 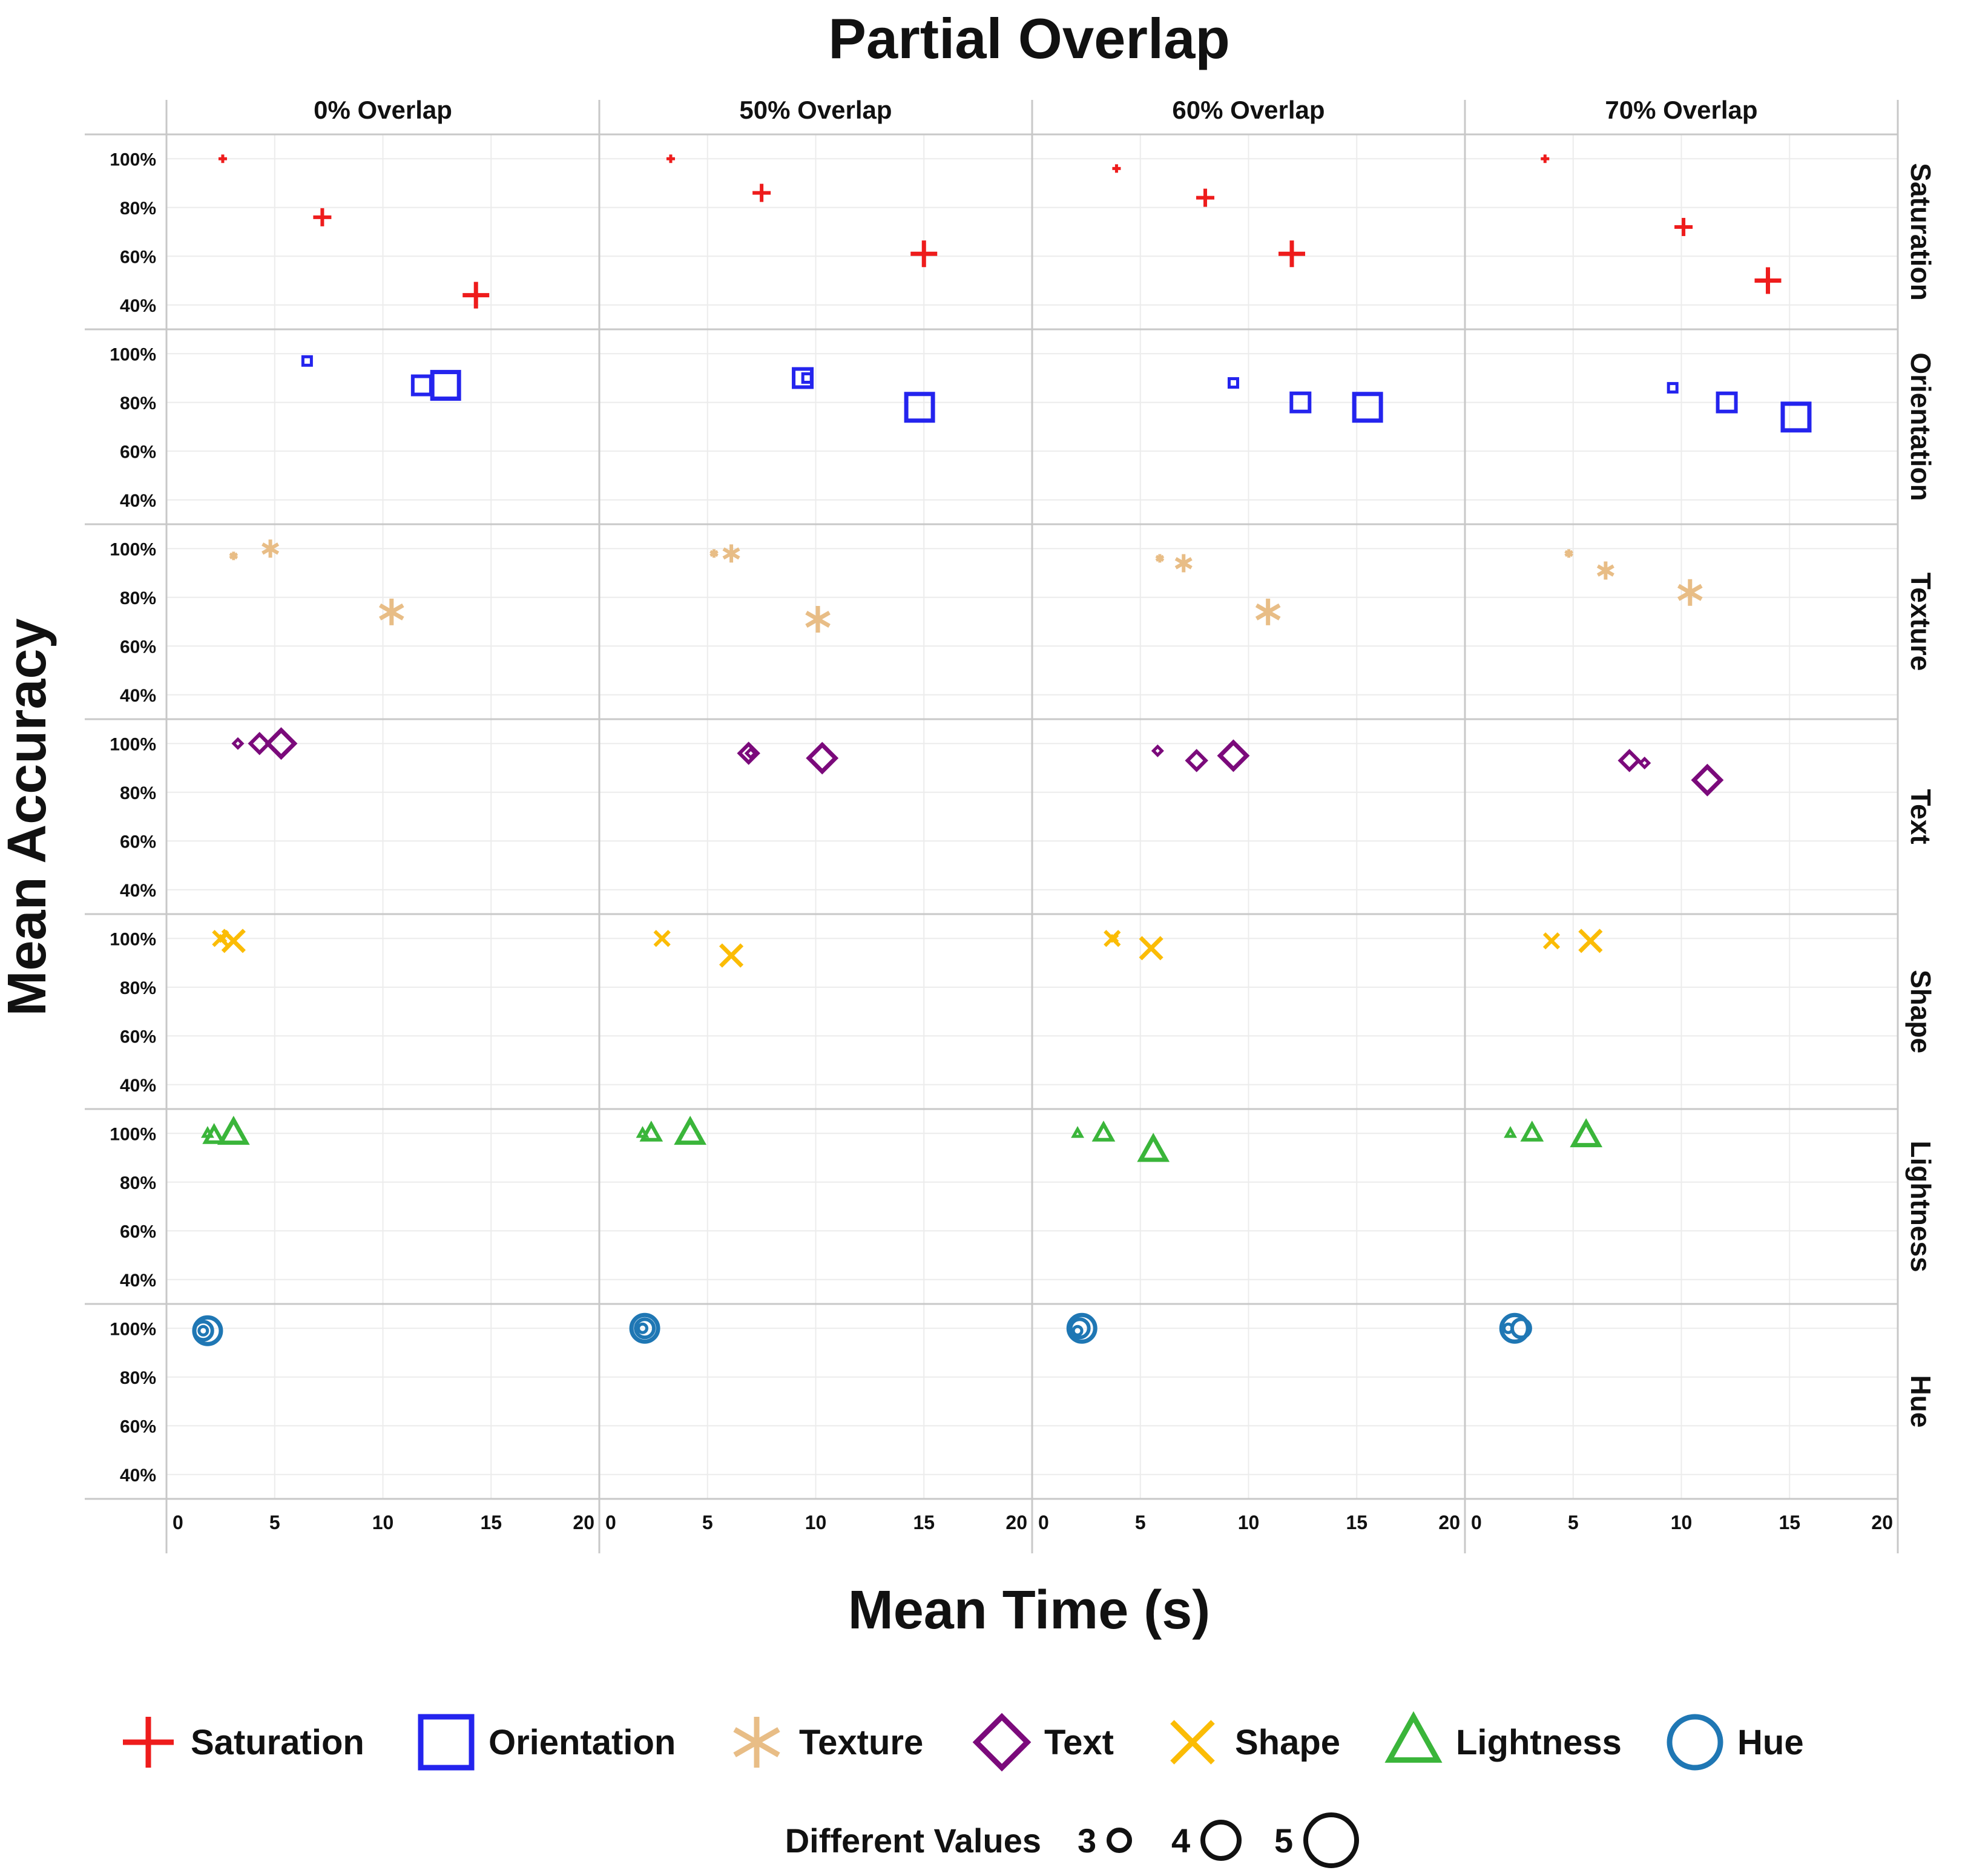 I want to click on series-text, so click(x=977, y=762).